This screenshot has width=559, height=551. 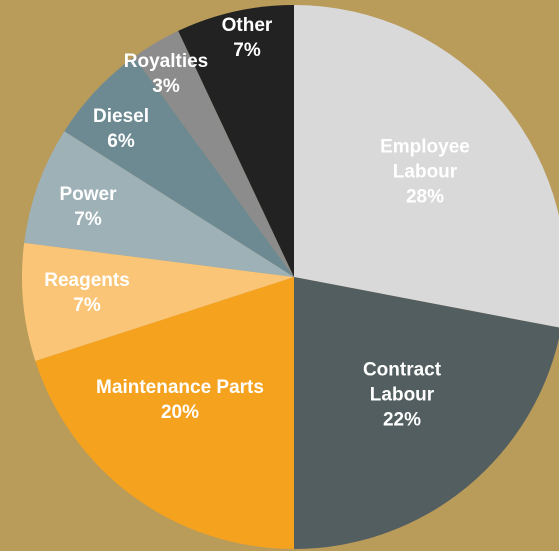 I want to click on value-label: 3%, so click(x=166, y=86).